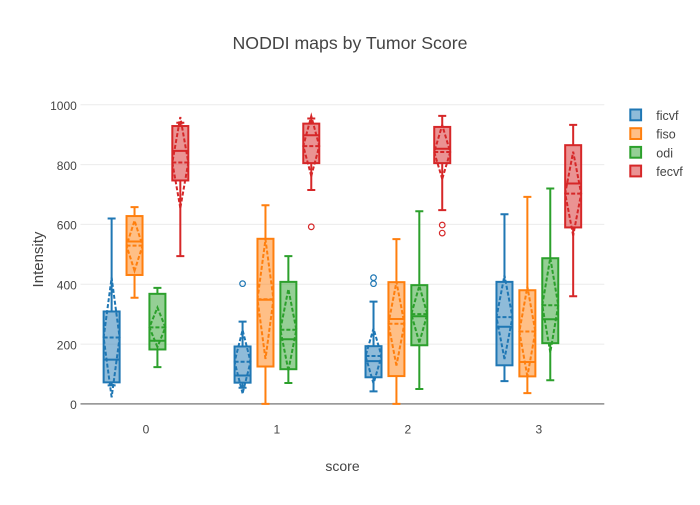  I want to click on svg-text: score, so click(342, 466).